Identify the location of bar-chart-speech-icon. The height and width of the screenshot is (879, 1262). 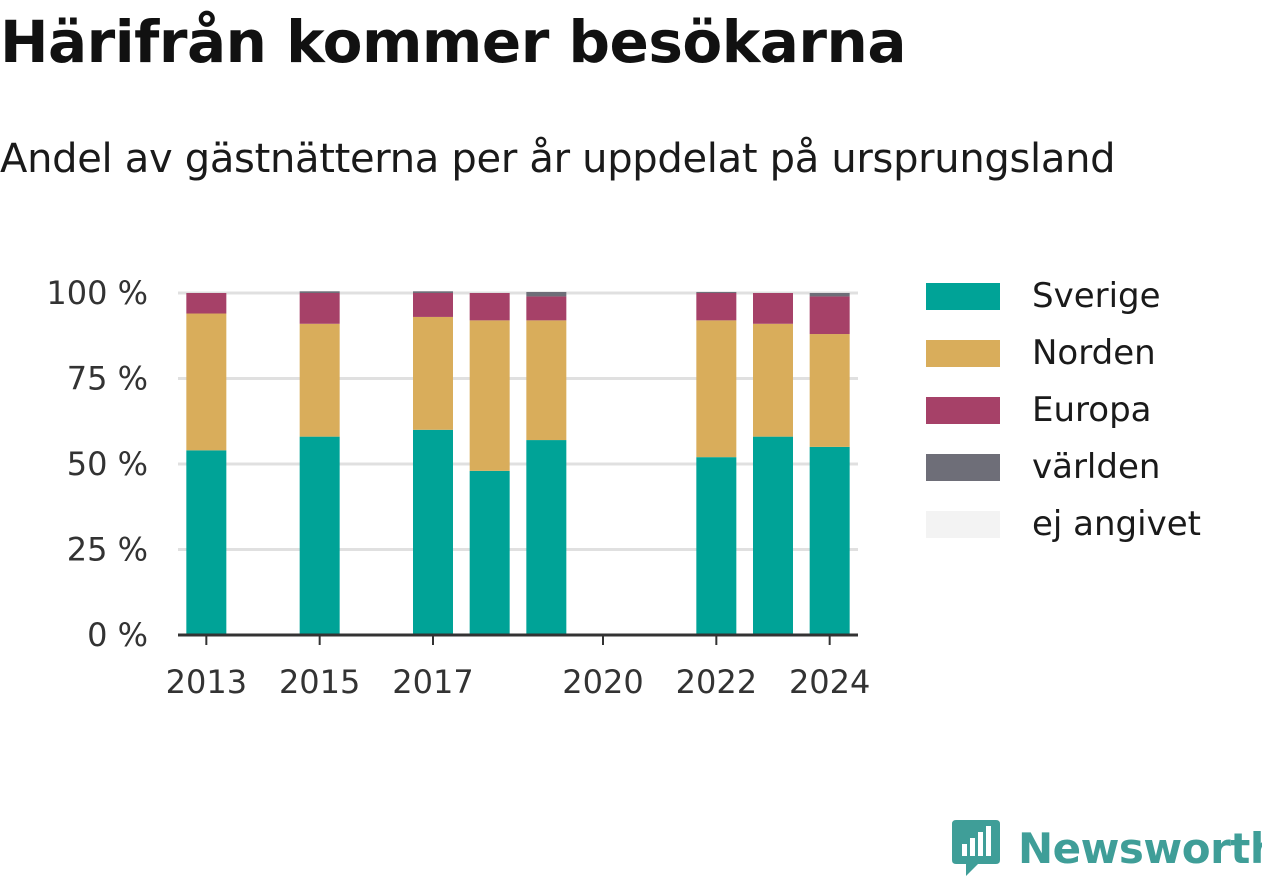
(976, 848).